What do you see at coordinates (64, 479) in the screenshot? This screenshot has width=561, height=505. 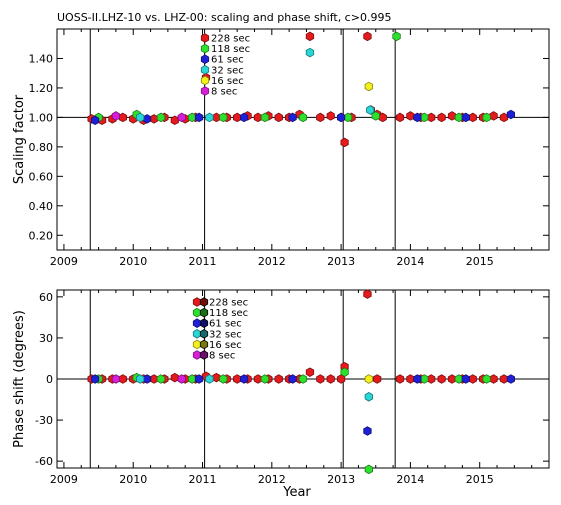 I see `x-tick-label: 2009` at bounding box center [64, 479].